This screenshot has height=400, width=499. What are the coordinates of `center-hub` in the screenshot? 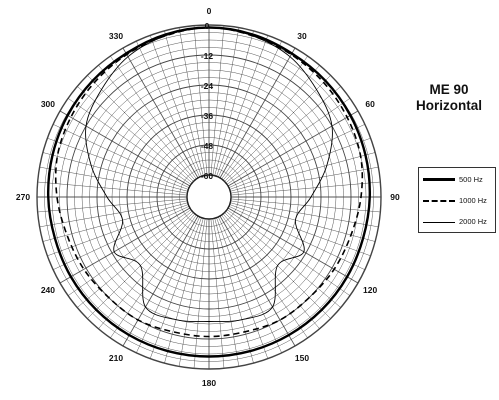 It's located at (209, 197).